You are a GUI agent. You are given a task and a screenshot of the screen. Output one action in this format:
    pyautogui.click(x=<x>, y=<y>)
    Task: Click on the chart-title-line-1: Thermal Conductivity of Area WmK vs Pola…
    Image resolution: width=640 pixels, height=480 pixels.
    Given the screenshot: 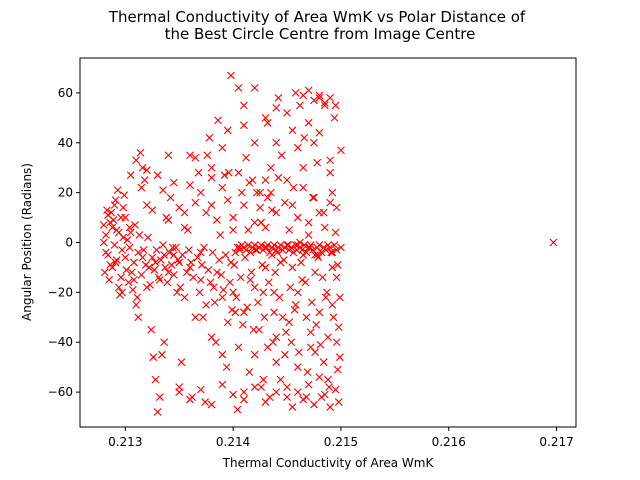 What is the action you would take?
    pyautogui.click(x=317, y=17)
    